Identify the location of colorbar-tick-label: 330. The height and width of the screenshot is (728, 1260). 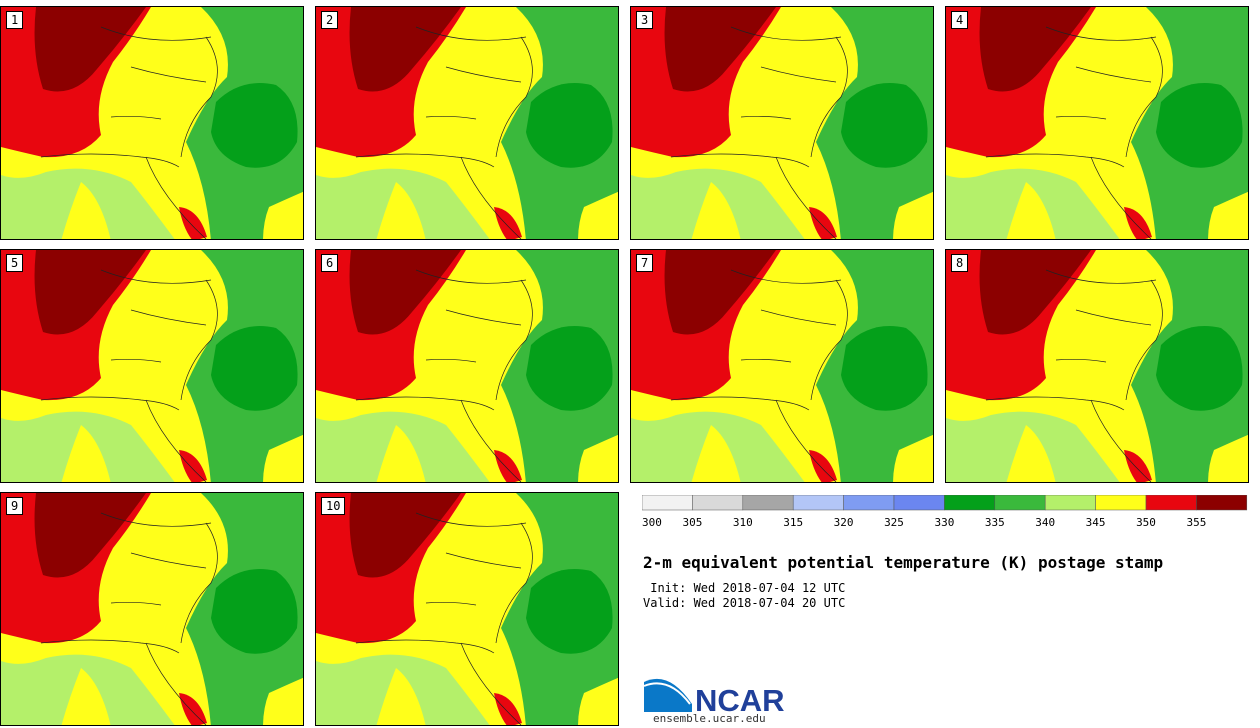
(944, 522).